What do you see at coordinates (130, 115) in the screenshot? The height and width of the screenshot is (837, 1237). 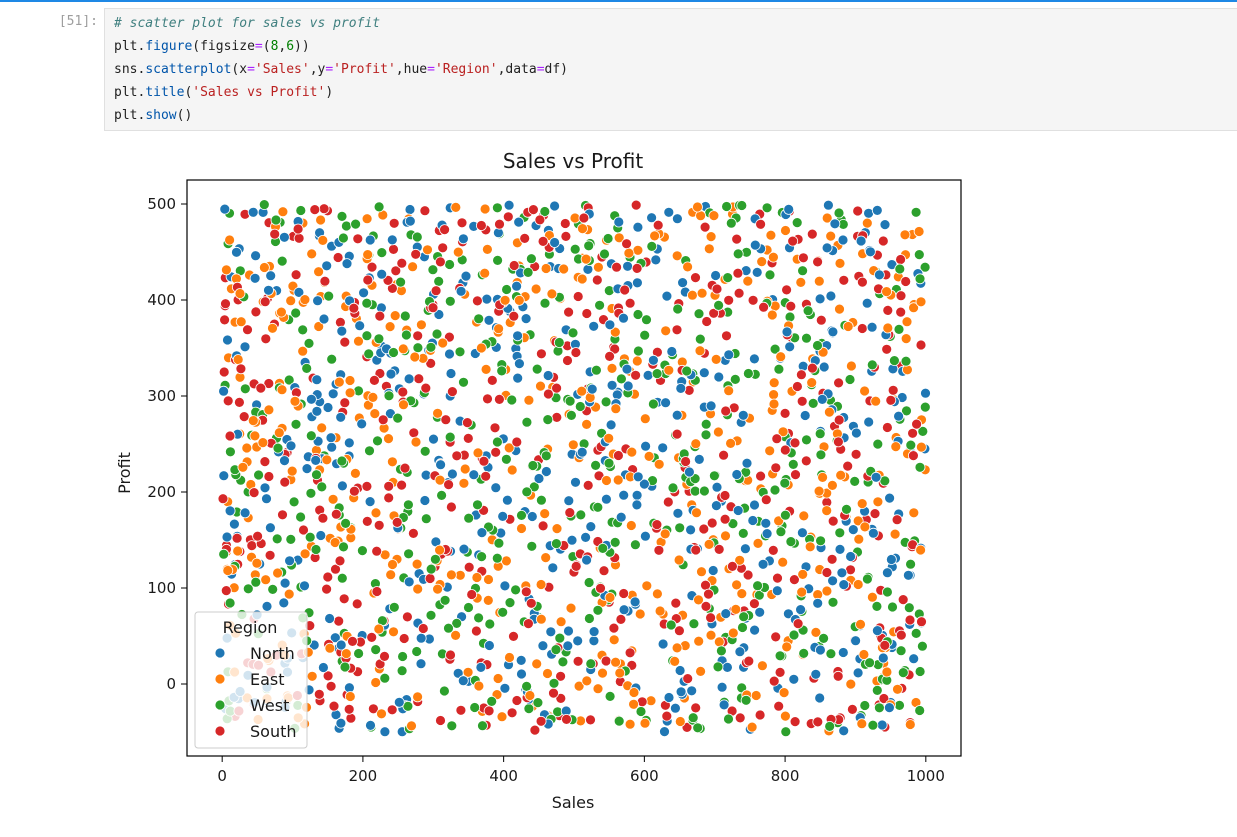 I see `code-token: plt.` at bounding box center [130, 115].